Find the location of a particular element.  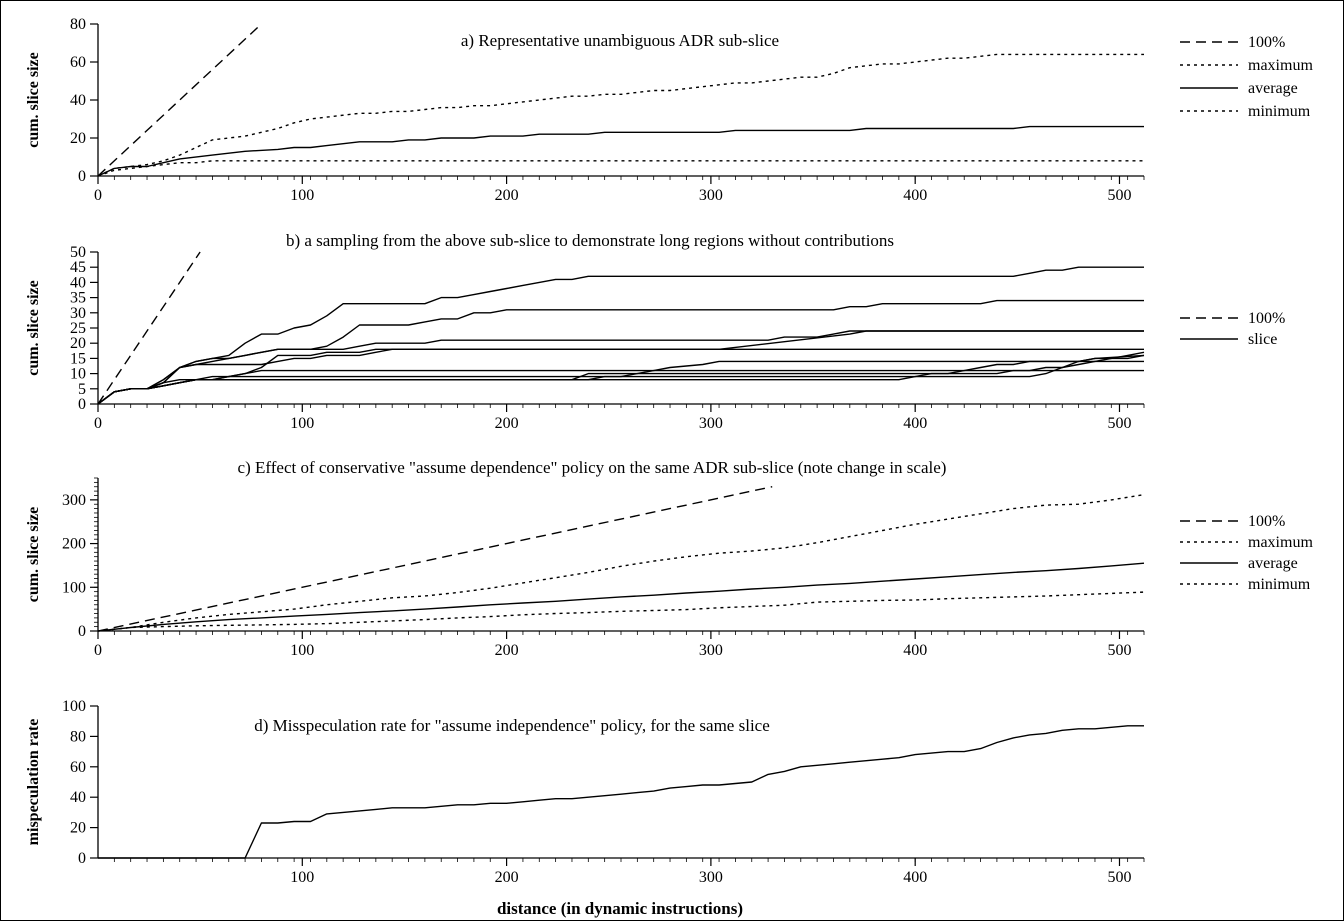

y-tick-label: 200 is located at coordinates (74, 544).